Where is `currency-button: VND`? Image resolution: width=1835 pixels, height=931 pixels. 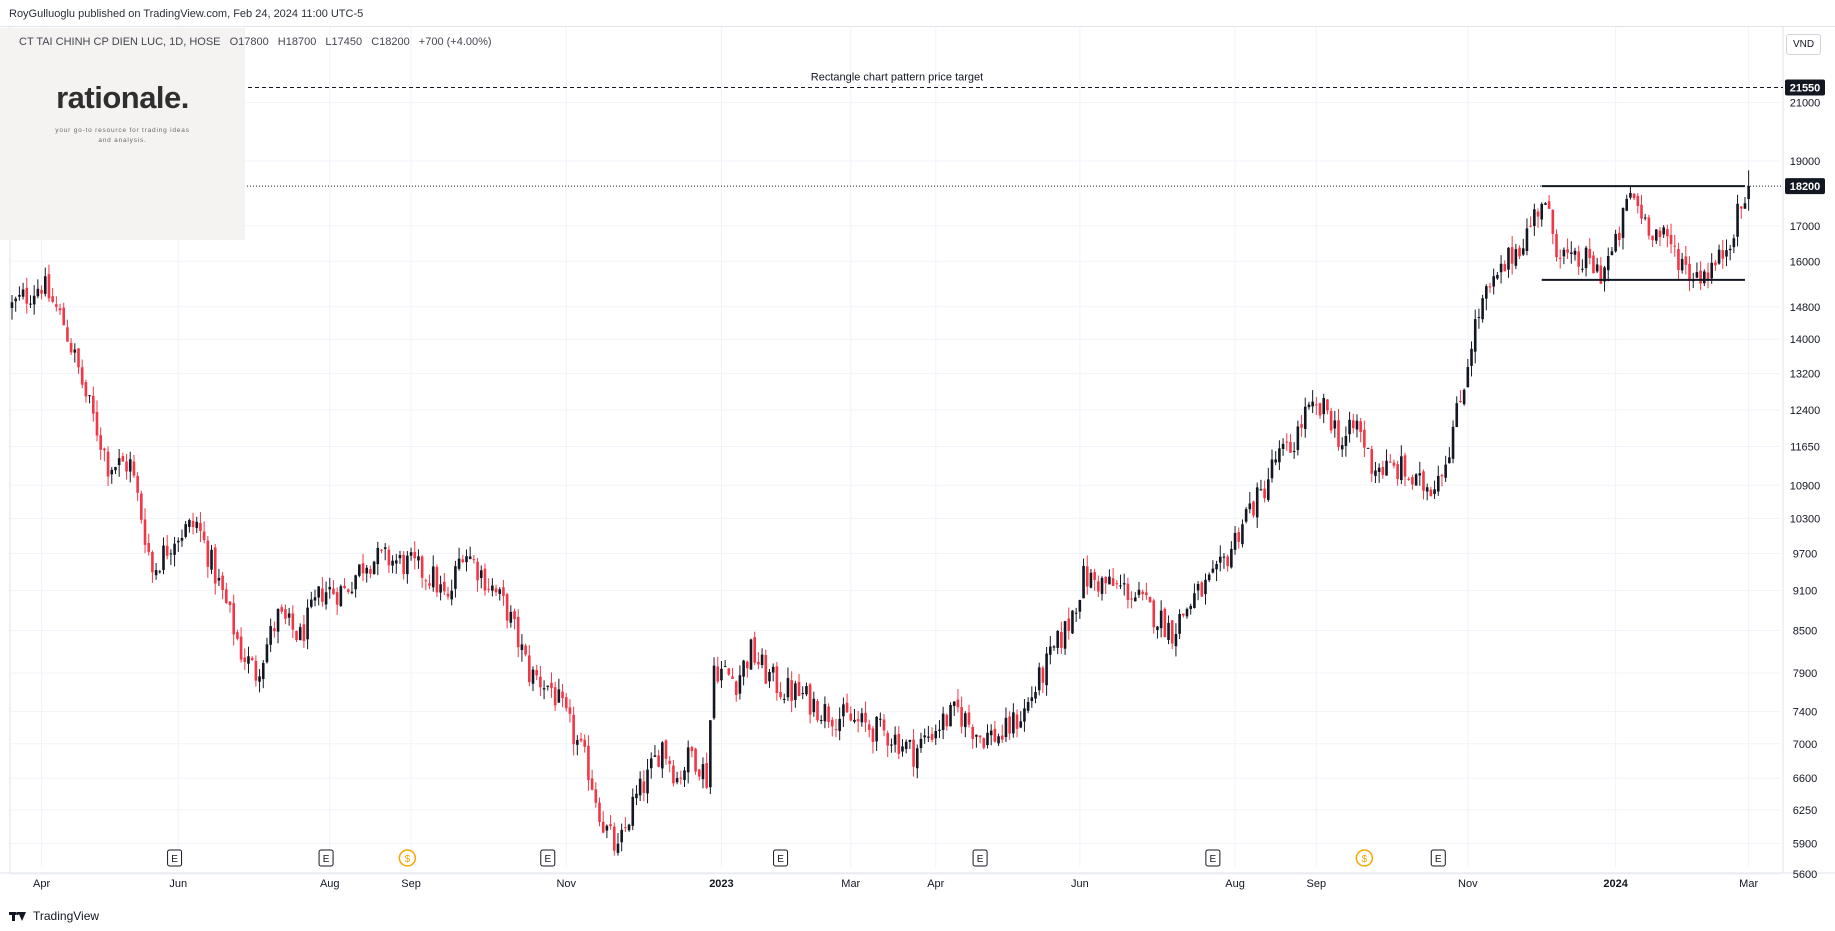
currency-button: VND is located at coordinates (1803, 44).